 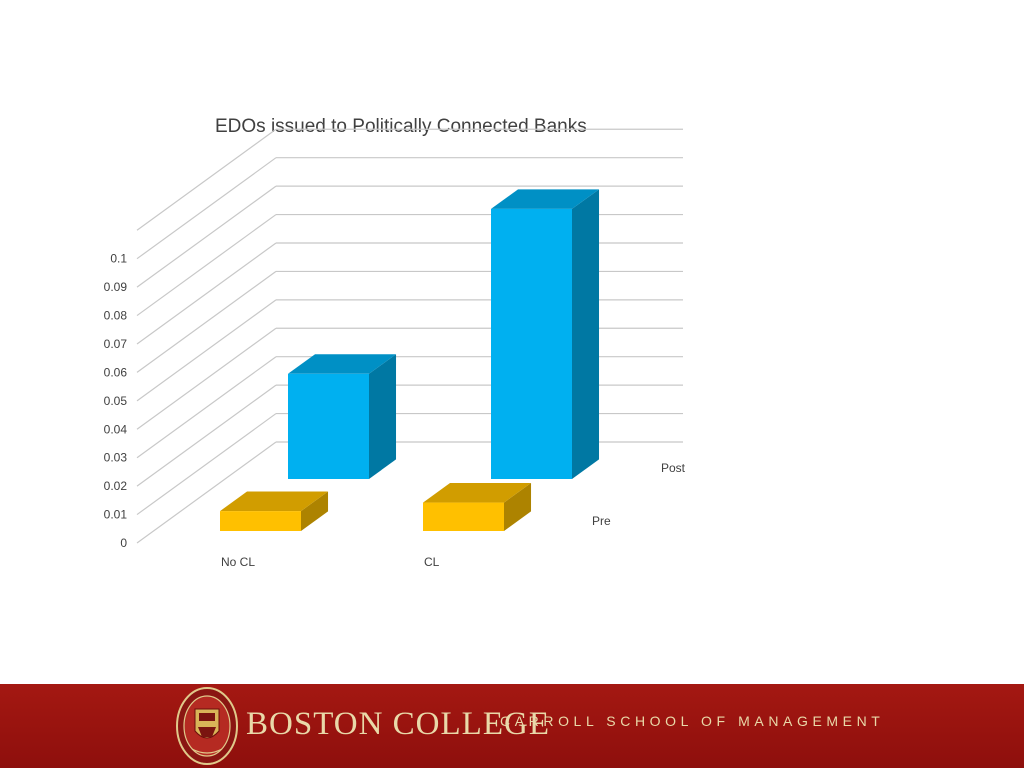 What do you see at coordinates (118, 259) in the screenshot?
I see `y-tick-label: 0.1` at bounding box center [118, 259].